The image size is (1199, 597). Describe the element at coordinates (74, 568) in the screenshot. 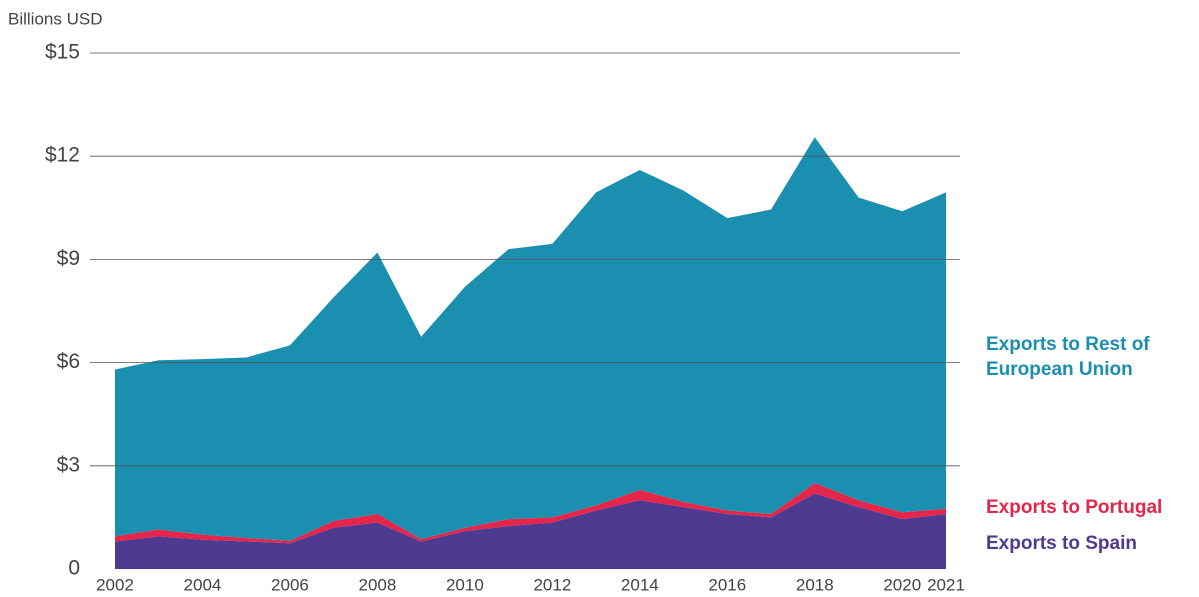

I see `y-tick-label: 0` at that location.